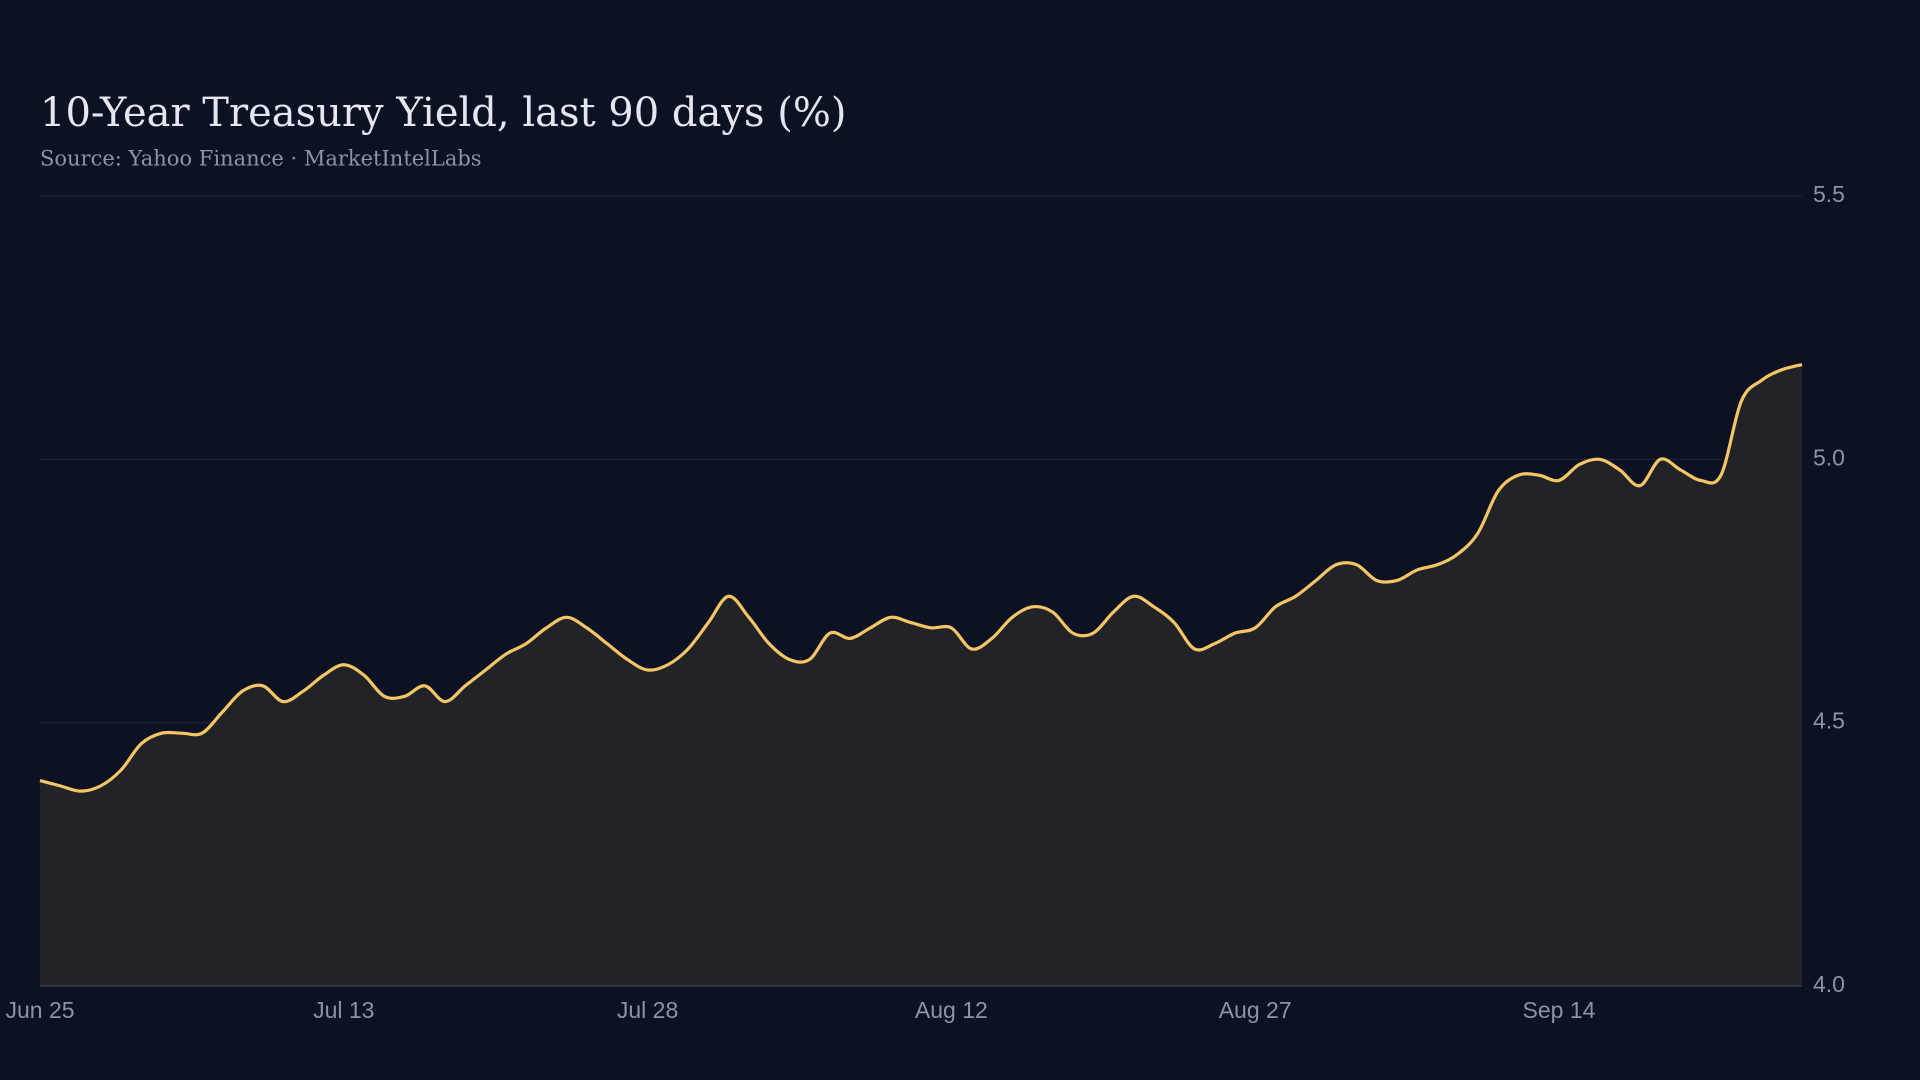 The height and width of the screenshot is (1080, 1920). Describe the element at coordinates (1829, 721) in the screenshot. I see `y-tick-label: 4.5` at that location.